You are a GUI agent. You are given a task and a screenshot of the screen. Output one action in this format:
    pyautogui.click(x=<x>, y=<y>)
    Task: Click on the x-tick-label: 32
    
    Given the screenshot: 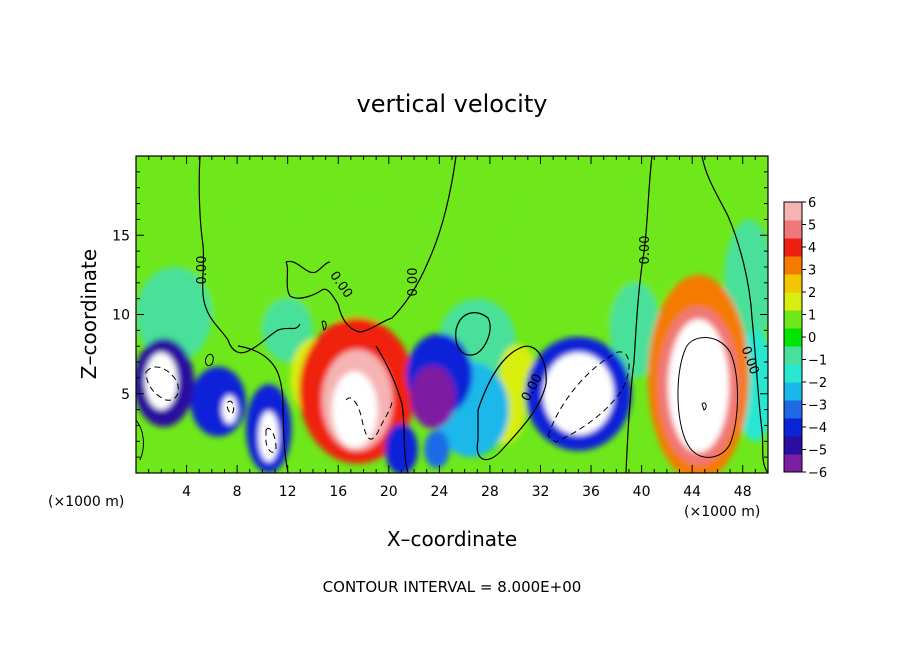 What is the action you would take?
    pyautogui.click(x=541, y=492)
    